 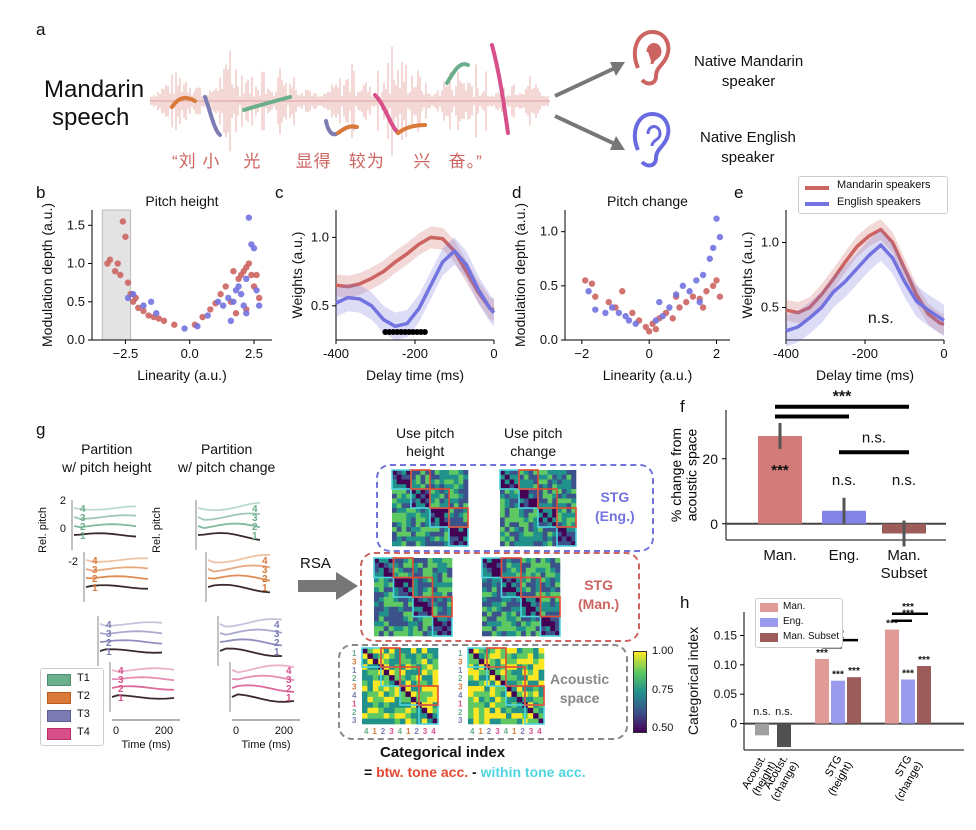 What do you see at coordinates (924, 695) in the screenshot?
I see `bar` at bounding box center [924, 695].